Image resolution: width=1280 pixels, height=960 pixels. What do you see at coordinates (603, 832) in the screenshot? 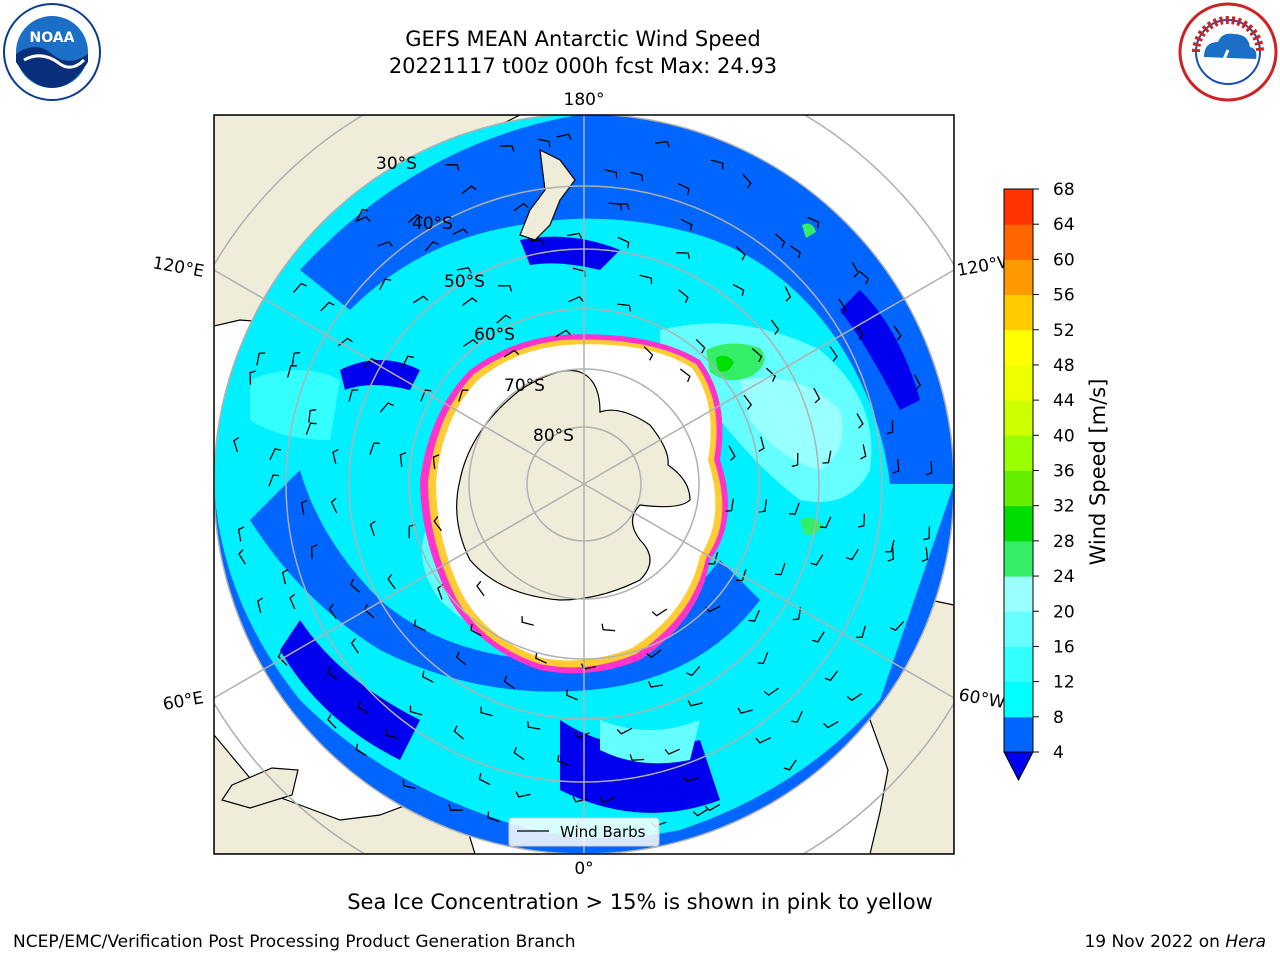
I see `legend-label: Wind Barbs` at bounding box center [603, 832].